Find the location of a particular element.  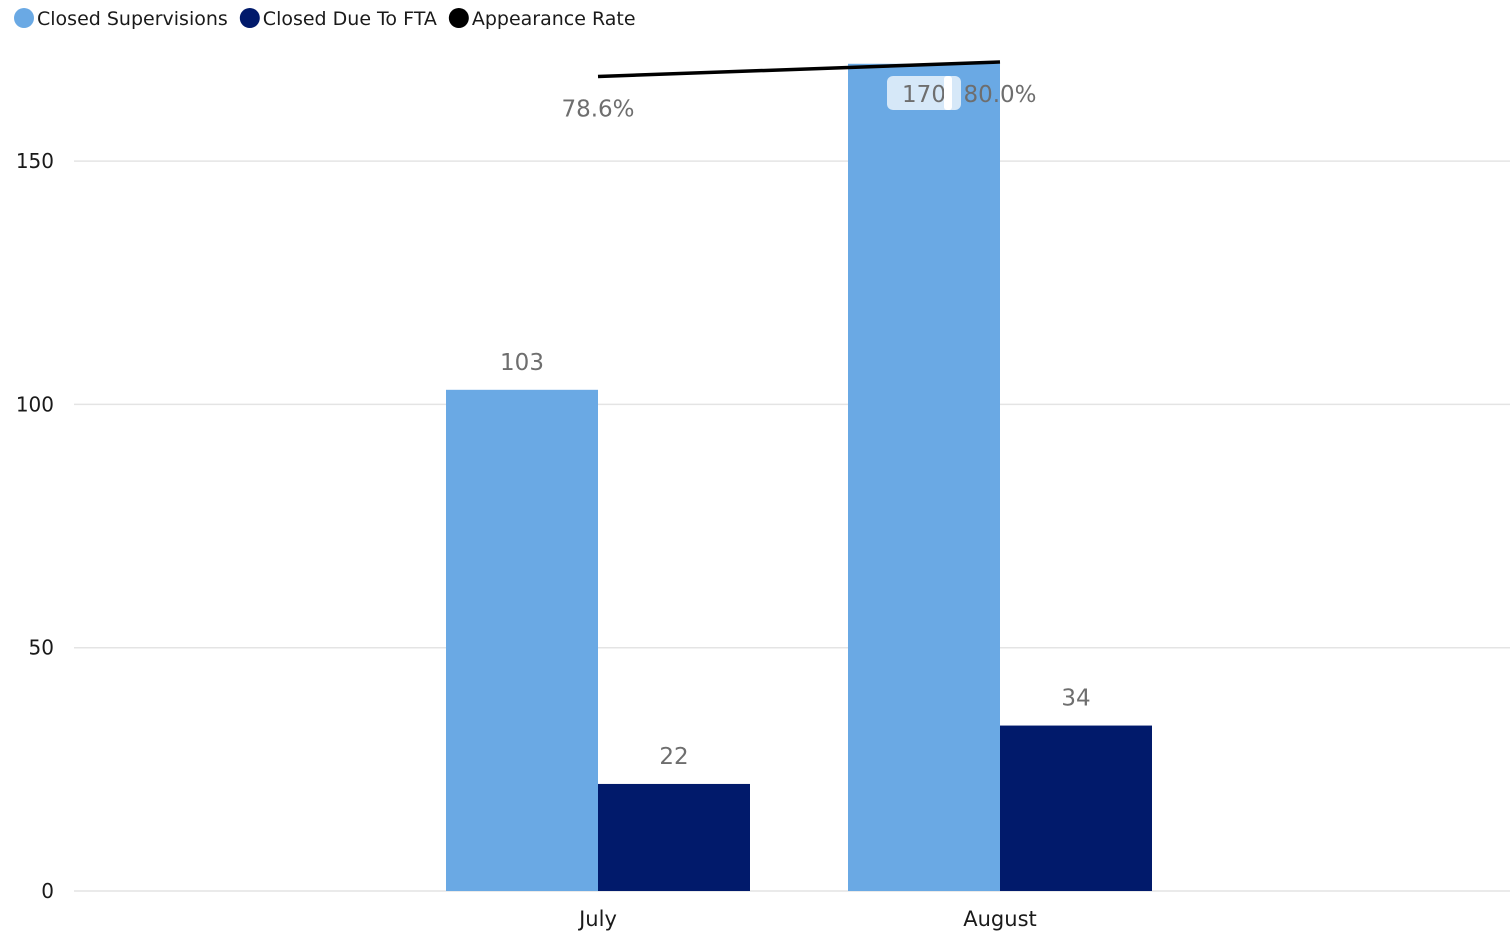

bar-closed-due-to-fta-july is located at coordinates (674, 837).